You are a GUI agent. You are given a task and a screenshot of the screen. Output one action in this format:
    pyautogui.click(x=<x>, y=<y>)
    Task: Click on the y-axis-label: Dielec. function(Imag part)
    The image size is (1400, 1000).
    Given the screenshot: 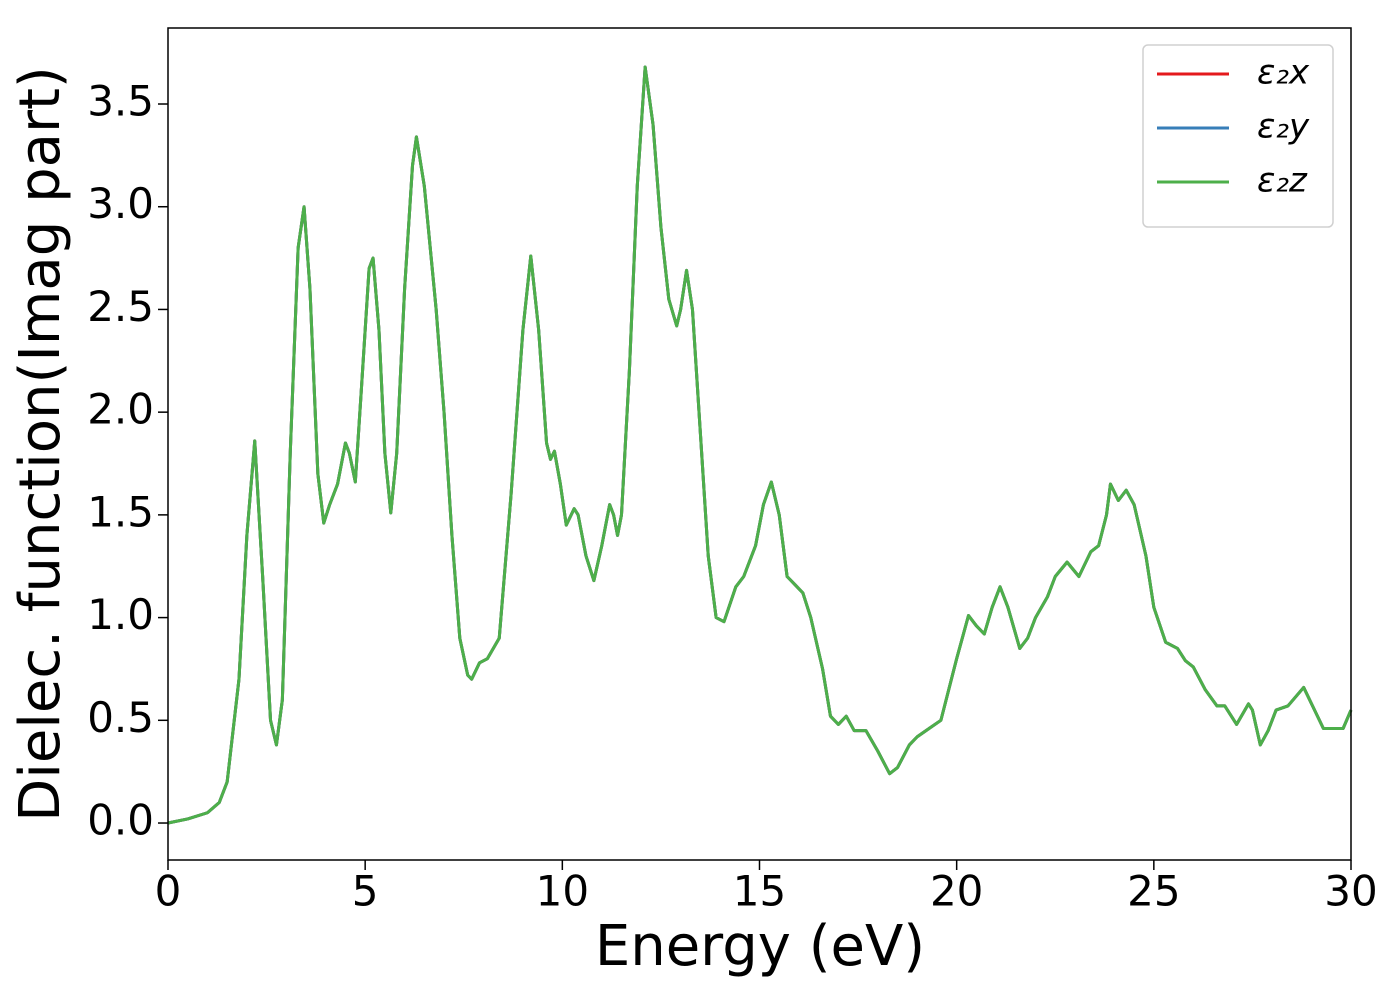 What is the action you would take?
    pyautogui.click(x=40, y=444)
    